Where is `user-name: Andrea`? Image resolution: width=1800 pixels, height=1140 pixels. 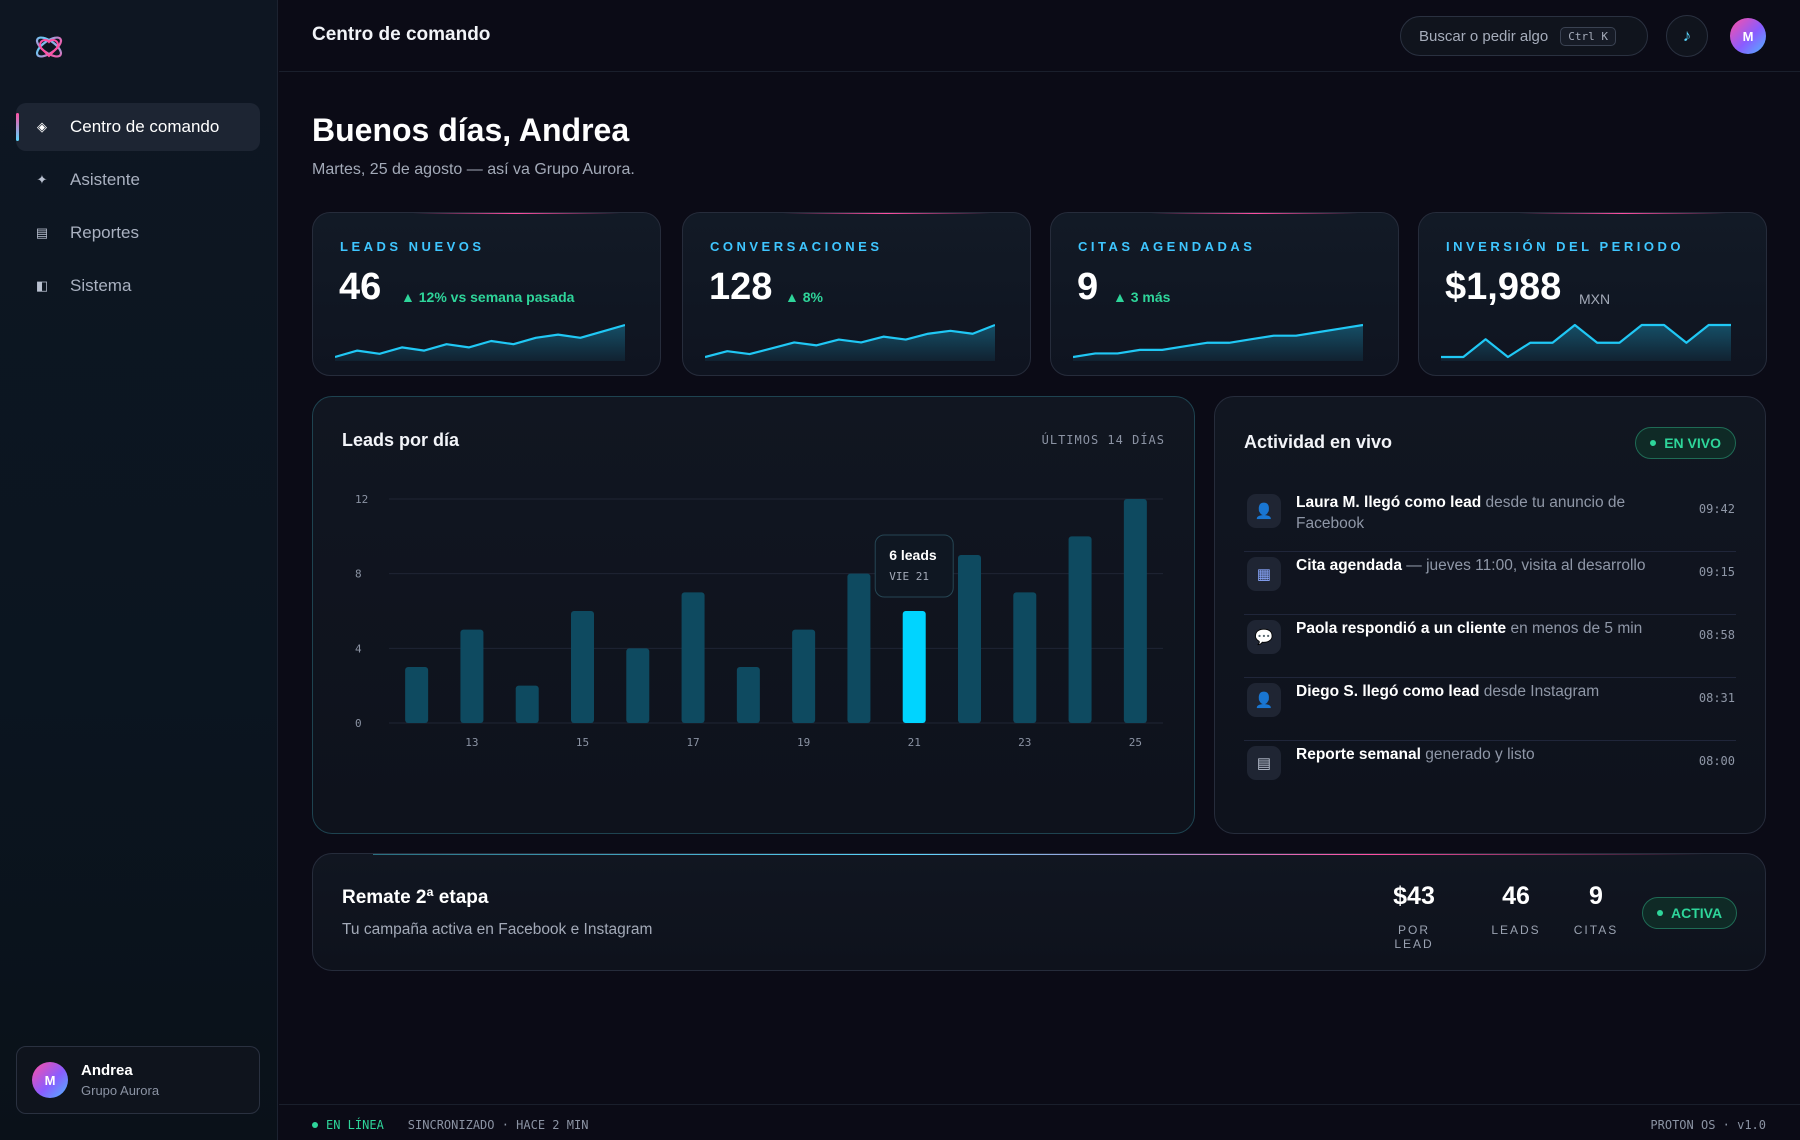
user-name: Andrea is located at coordinates (107, 1070).